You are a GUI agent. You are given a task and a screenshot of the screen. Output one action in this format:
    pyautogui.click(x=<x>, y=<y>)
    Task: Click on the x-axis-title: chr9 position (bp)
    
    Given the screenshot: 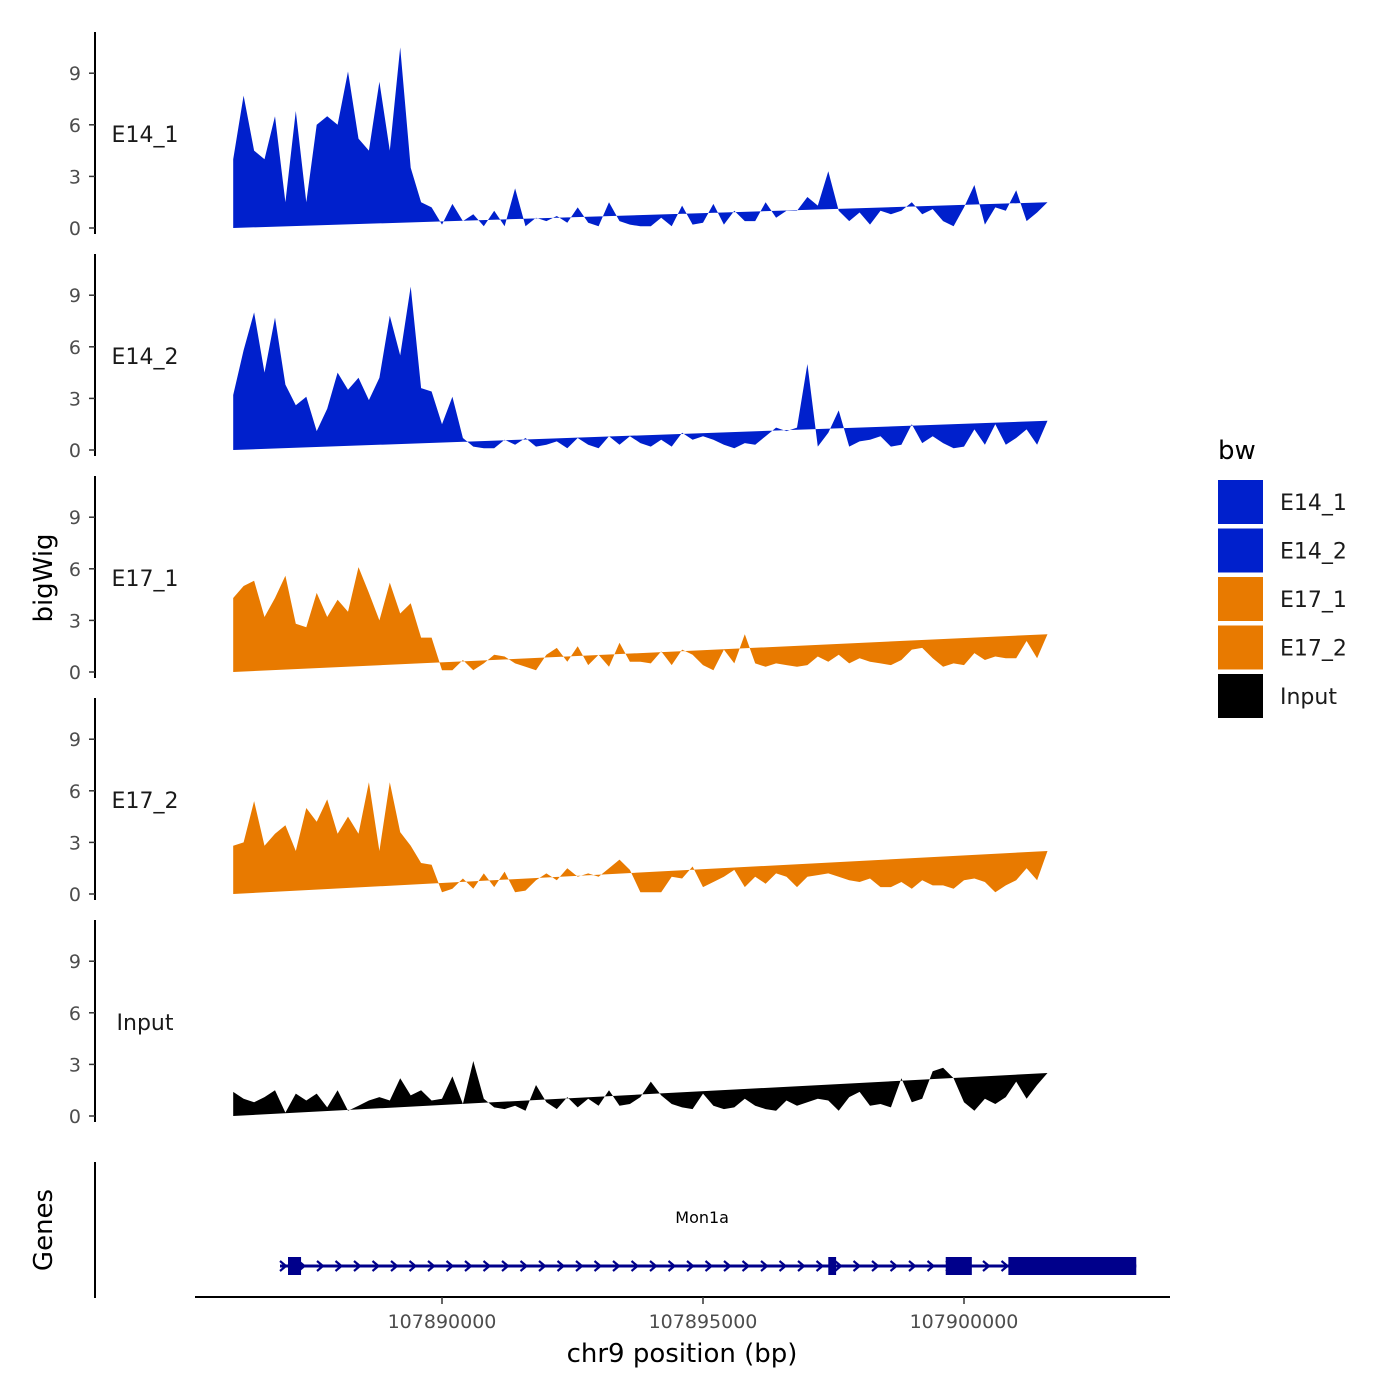 What is the action you would take?
    pyautogui.click(x=682, y=1354)
    